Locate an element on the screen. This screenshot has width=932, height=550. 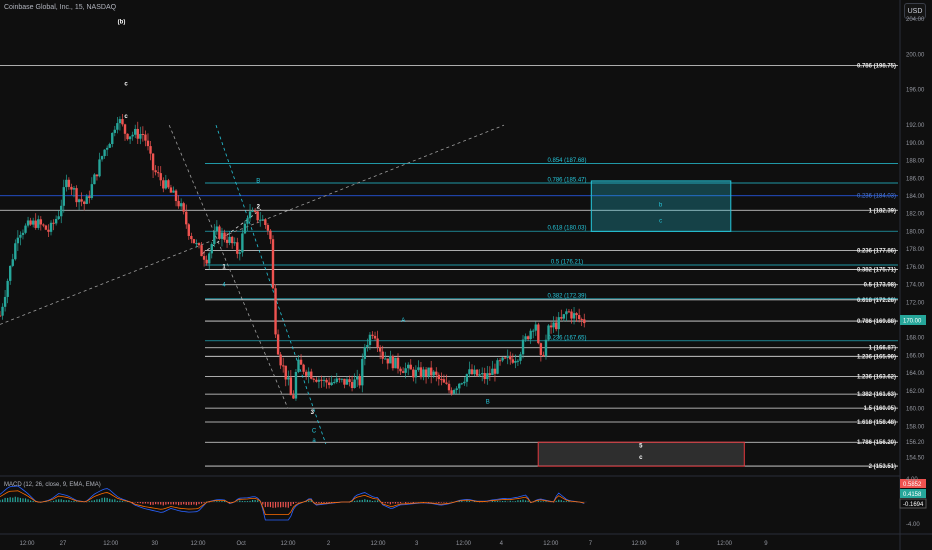
time-tick: 4 is located at coordinates (502, 544).